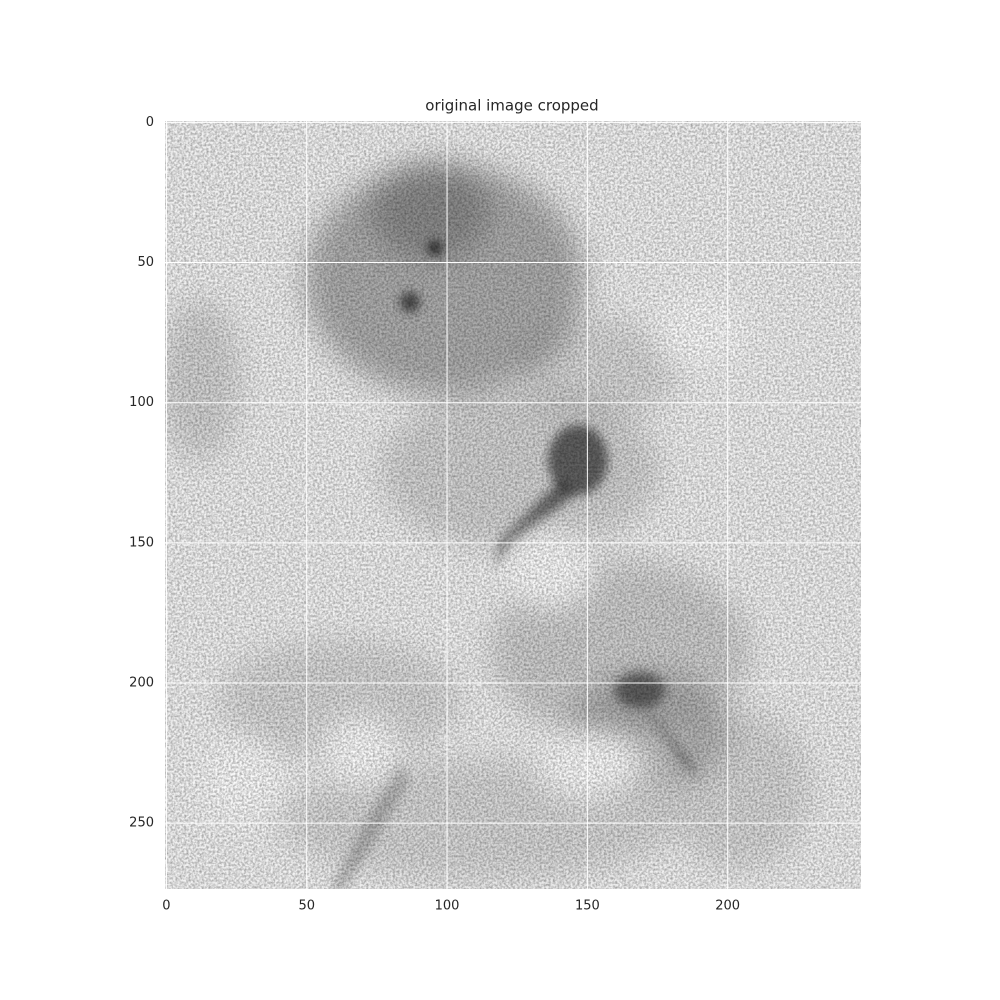 Image resolution: width=1000 pixels, height=1000 pixels. Describe the element at coordinates (150, 122) in the screenshot. I see `y-tick-label: 0` at that location.